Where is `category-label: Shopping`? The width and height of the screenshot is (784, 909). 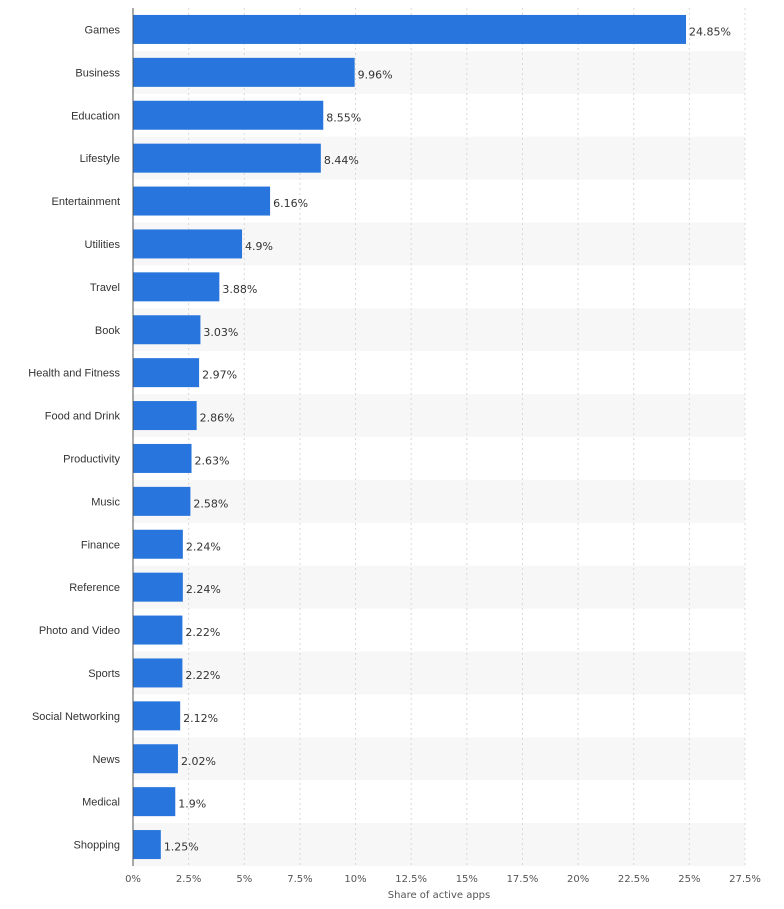 category-label: Shopping is located at coordinates (97, 846).